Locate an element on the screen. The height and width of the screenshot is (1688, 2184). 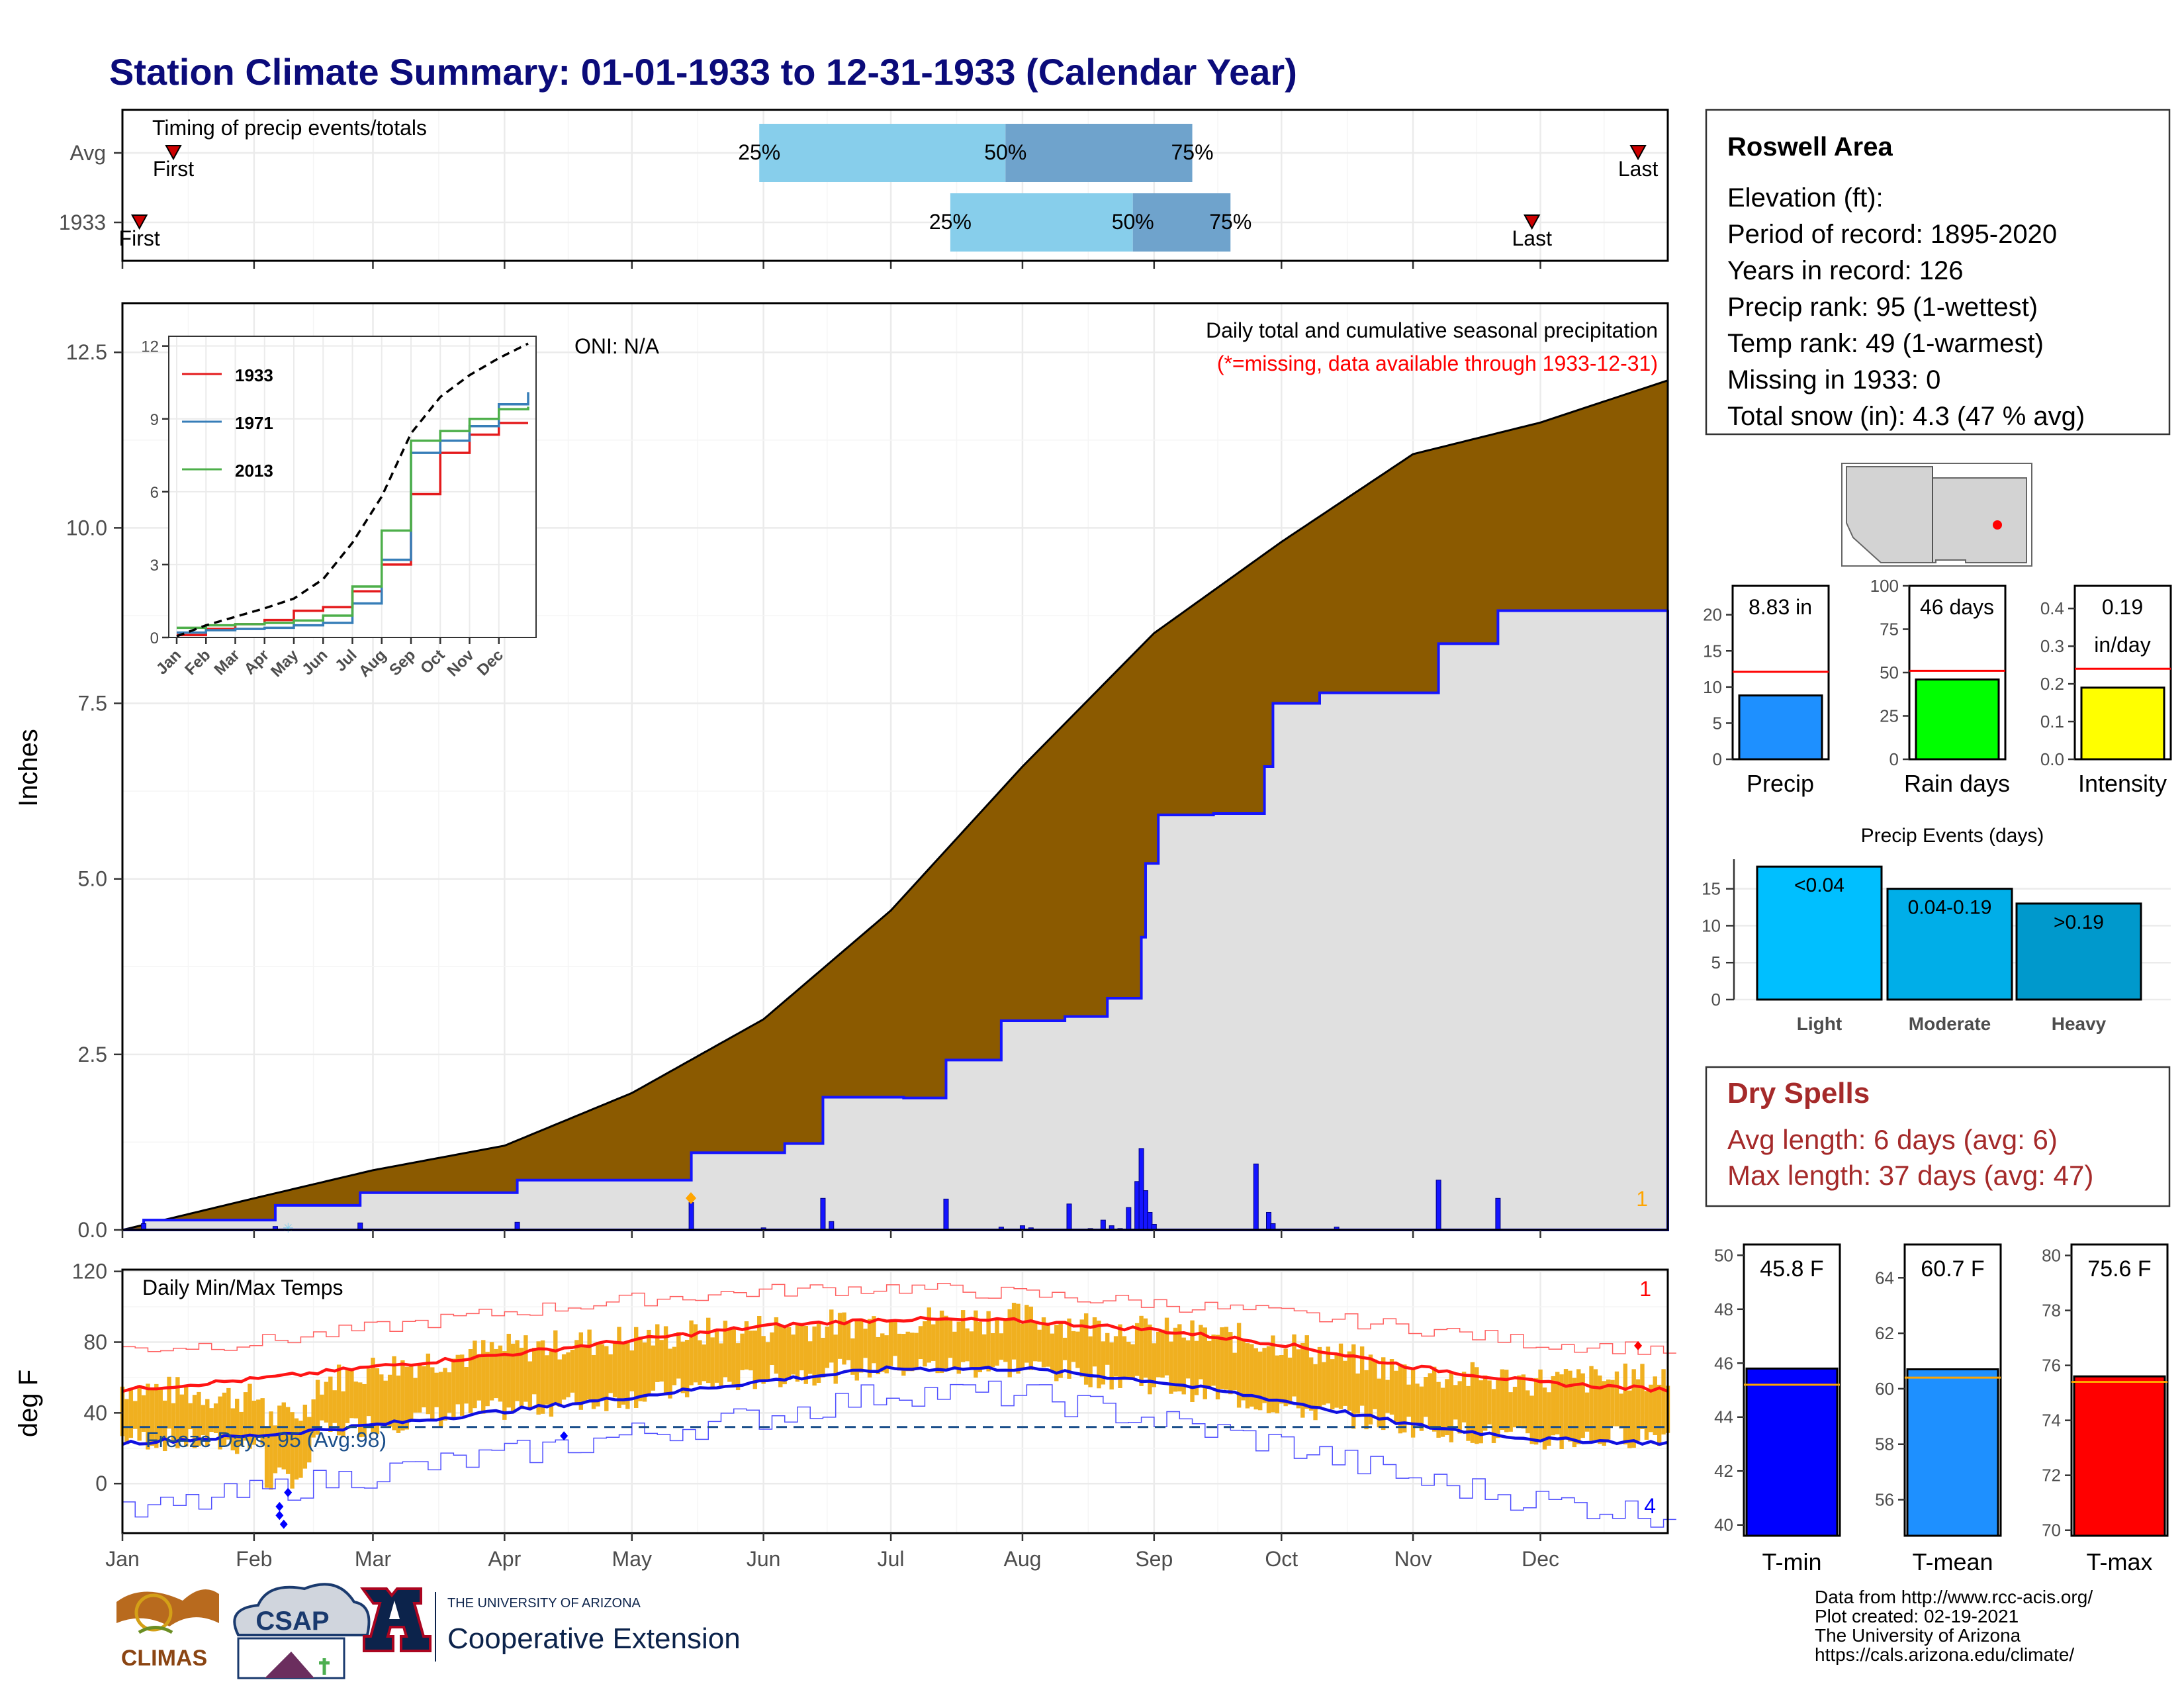
timing-label-75: 75% is located at coordinates (1230, 222).